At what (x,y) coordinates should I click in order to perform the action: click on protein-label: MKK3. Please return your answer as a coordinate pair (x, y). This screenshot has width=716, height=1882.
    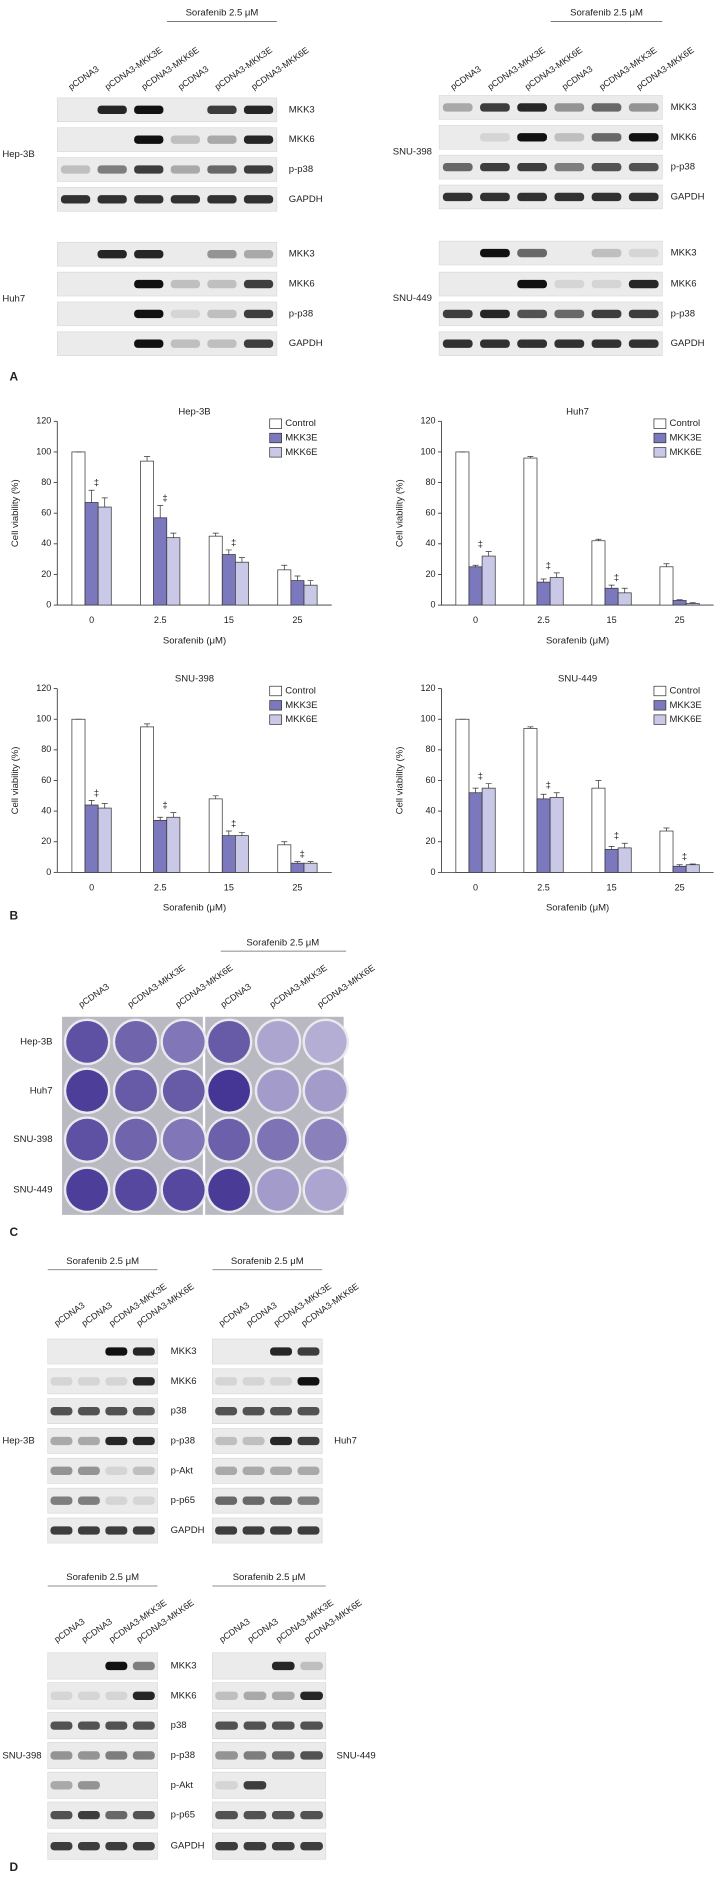
    Looking at the image, I should click on (302, 254).